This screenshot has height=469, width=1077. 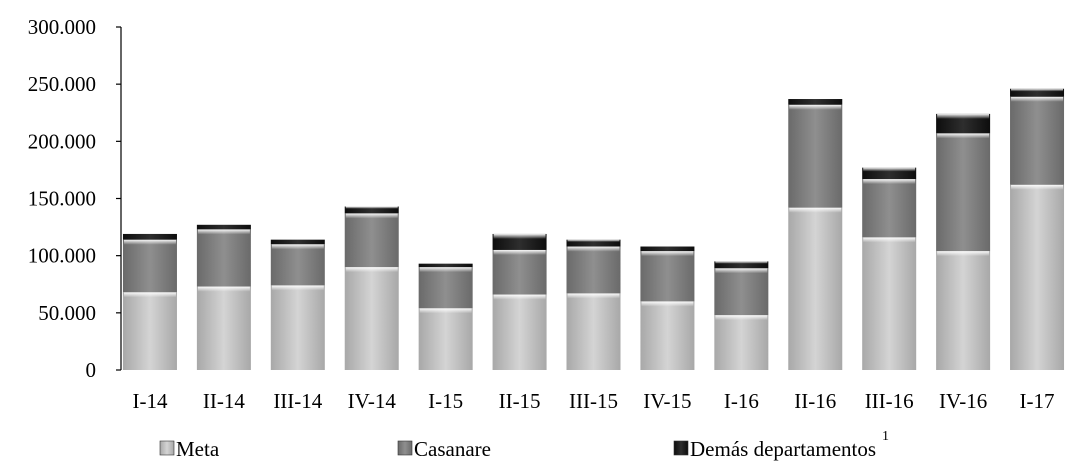 What do you see at coordinates (149, 401) in the screenshot?
I see `x-tick-label: I-14` at bounding box center [149, 401].